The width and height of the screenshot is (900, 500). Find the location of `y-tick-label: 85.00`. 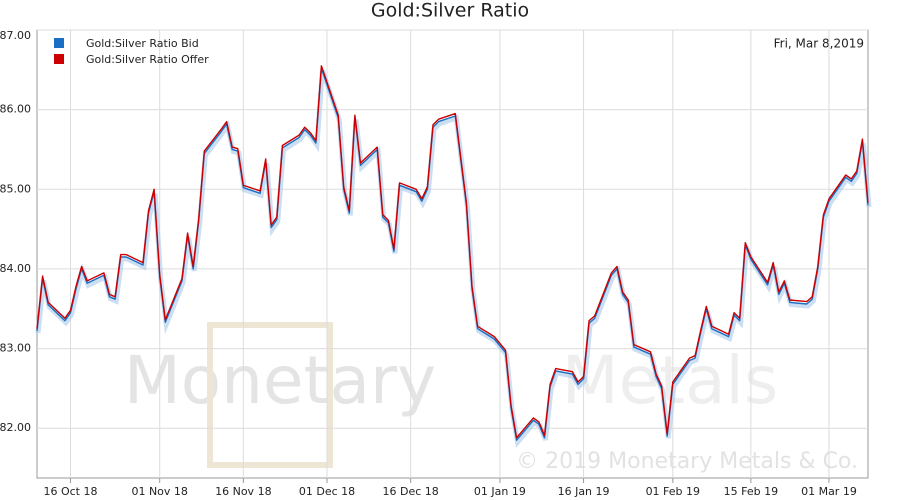

y-tick-label: 85.00 is located at coordinates (15, 188).